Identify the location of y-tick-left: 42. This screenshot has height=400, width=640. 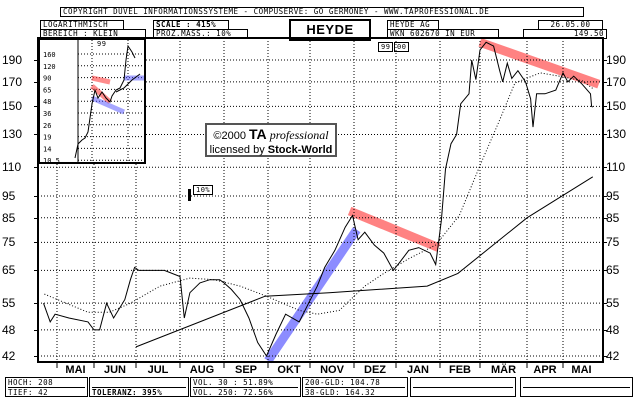
(9, 356).